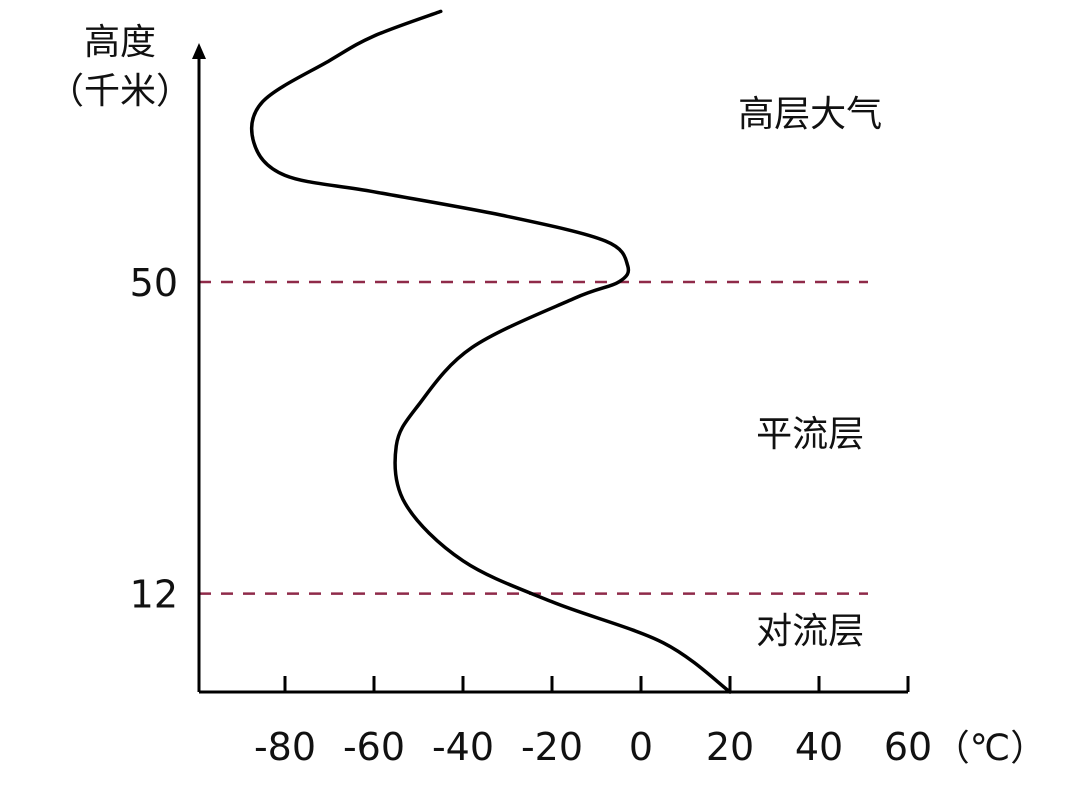 Image resolution: width=1080 pixels, height=810 pixels. I want to click on layer-label-0: 对流层, so click(810, 631).